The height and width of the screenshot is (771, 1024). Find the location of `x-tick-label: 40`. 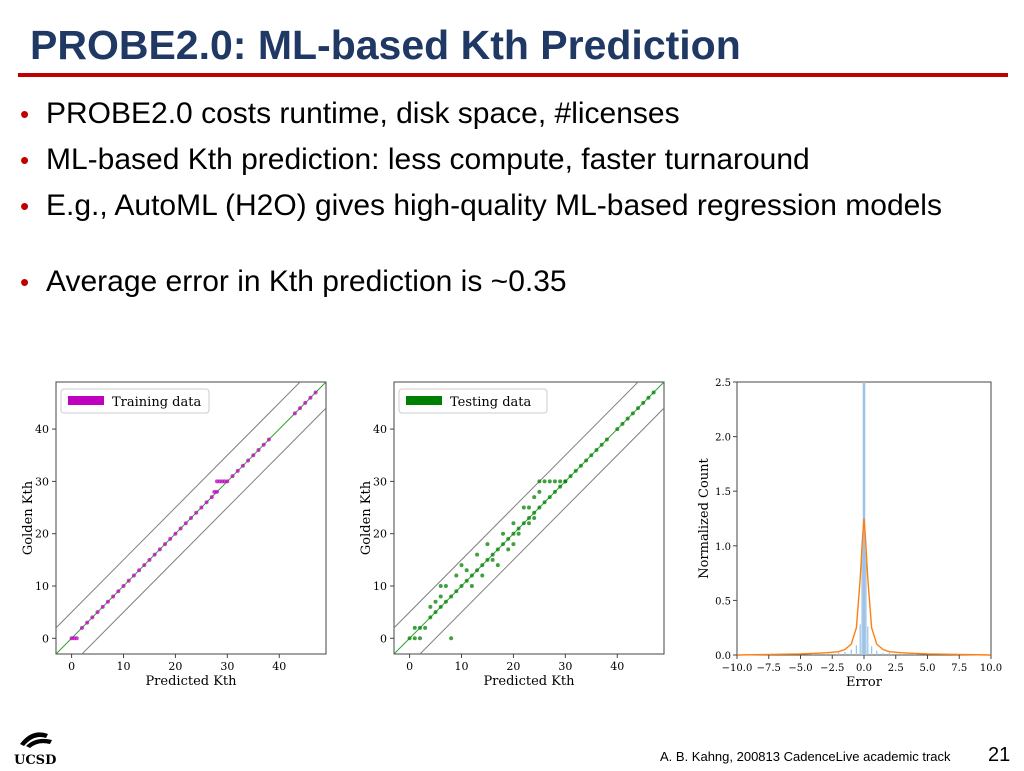

x-tick-label: 40 is located at coordinates (279, 666).